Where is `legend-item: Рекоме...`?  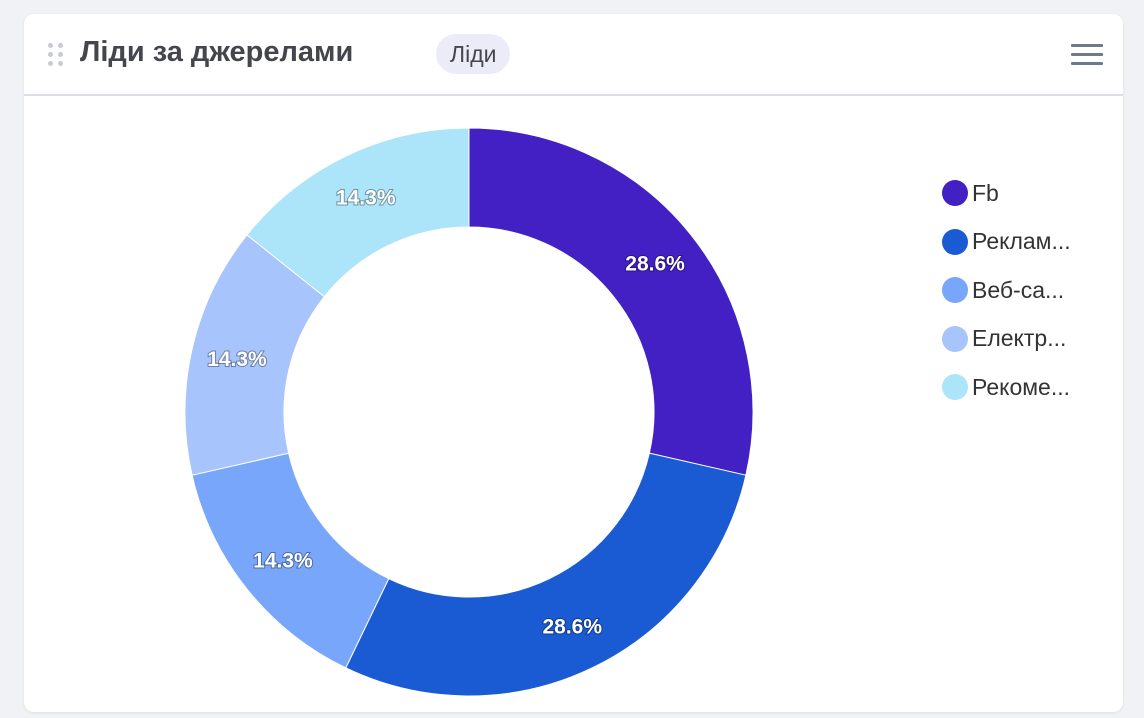 legend-item: Рекоме... is located at coordinates (1006, 387).